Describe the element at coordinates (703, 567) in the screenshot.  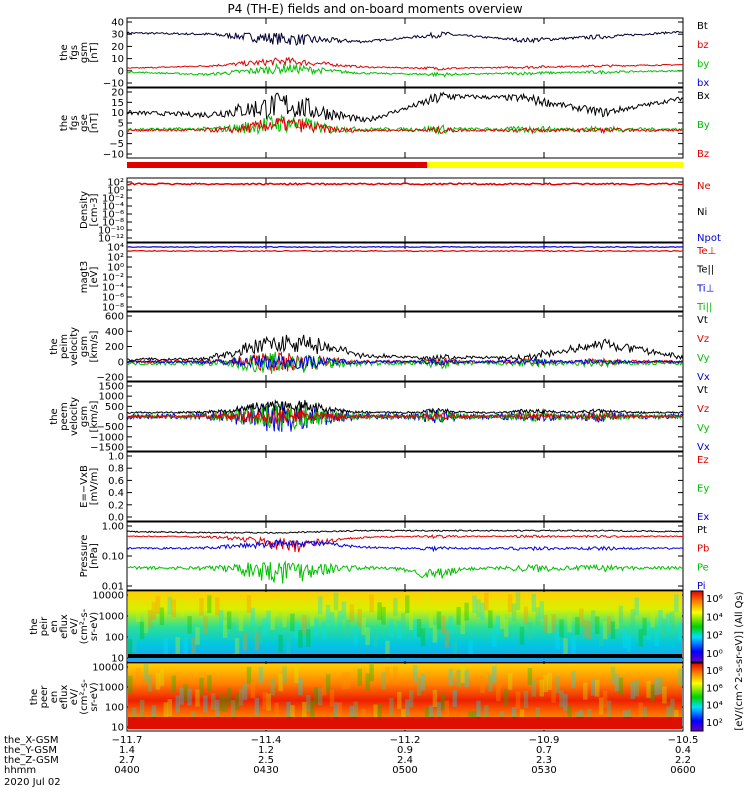
I see `legend-entry: Pe` at that location.